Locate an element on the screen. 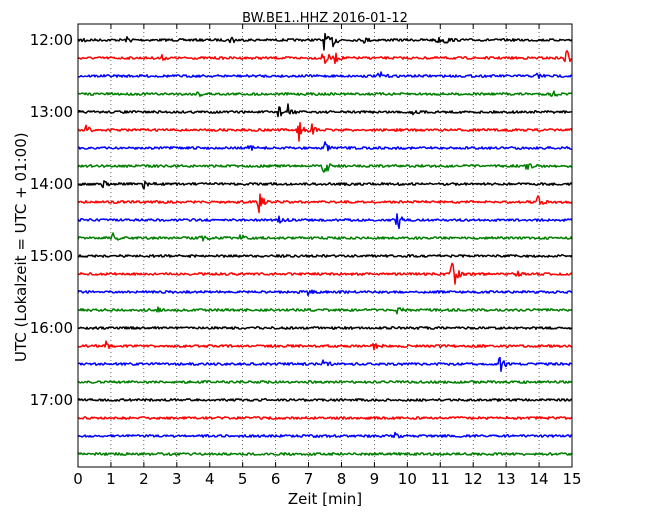  y-tick-label: 15:00 is located at coordinates (51, 256).